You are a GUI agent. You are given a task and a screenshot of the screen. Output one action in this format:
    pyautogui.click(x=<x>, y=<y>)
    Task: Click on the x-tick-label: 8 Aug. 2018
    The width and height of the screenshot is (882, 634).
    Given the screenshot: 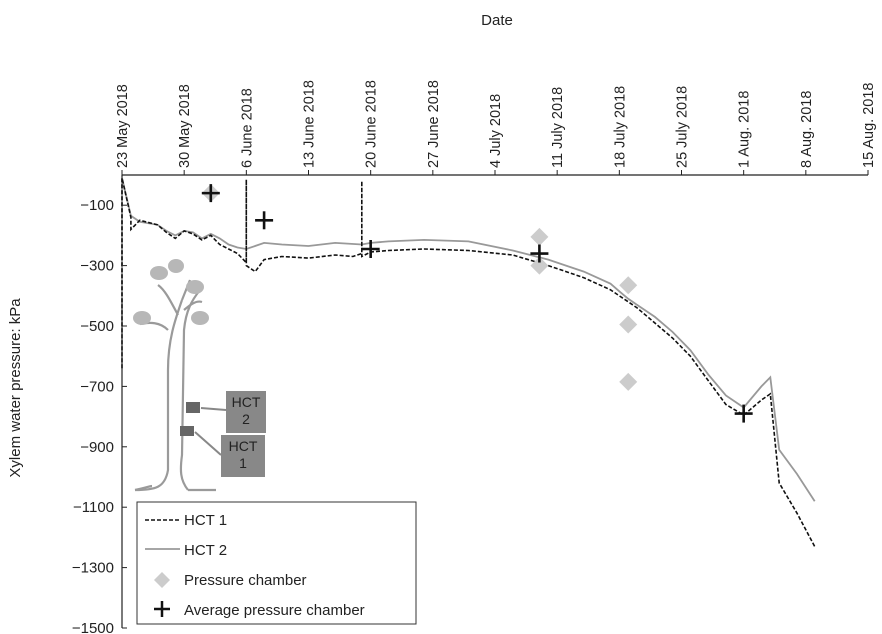 What is the action you would take?
    pyautogui.click(x=807, y=129)
    